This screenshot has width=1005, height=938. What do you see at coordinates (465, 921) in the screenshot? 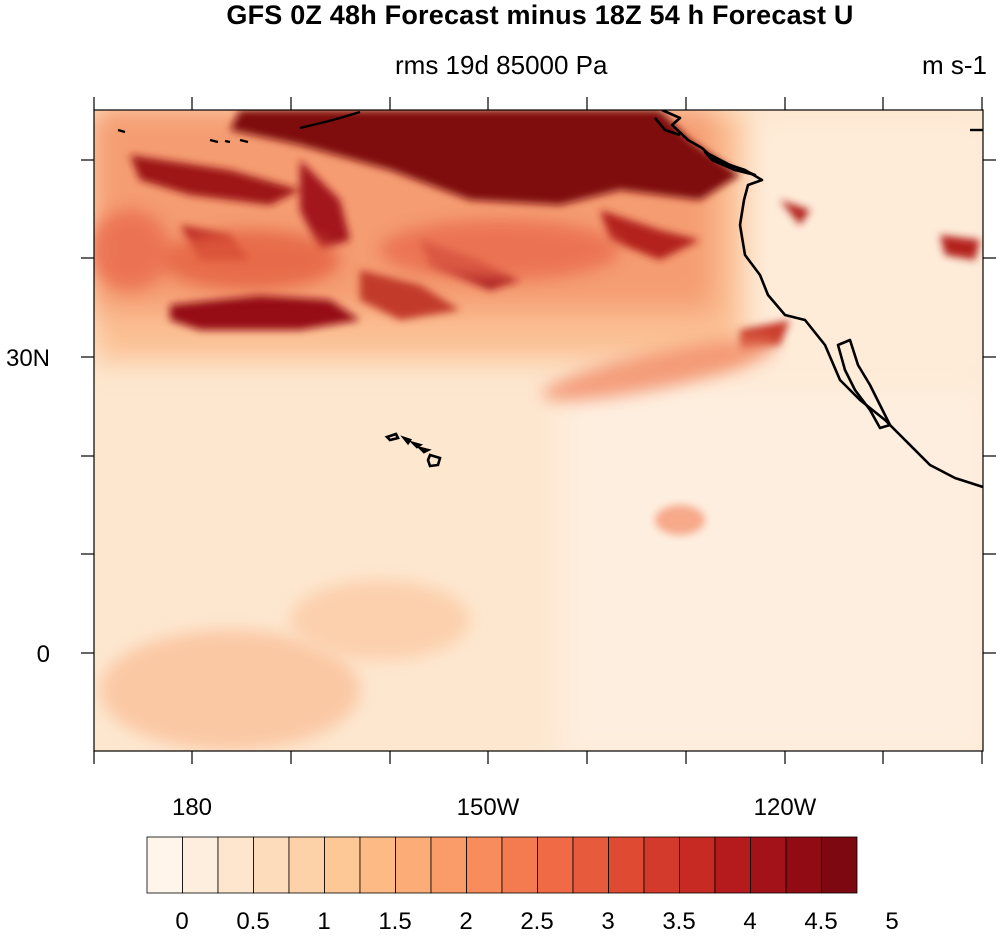
I see `colorbar-label: 2` at bounding box center [465, 921].